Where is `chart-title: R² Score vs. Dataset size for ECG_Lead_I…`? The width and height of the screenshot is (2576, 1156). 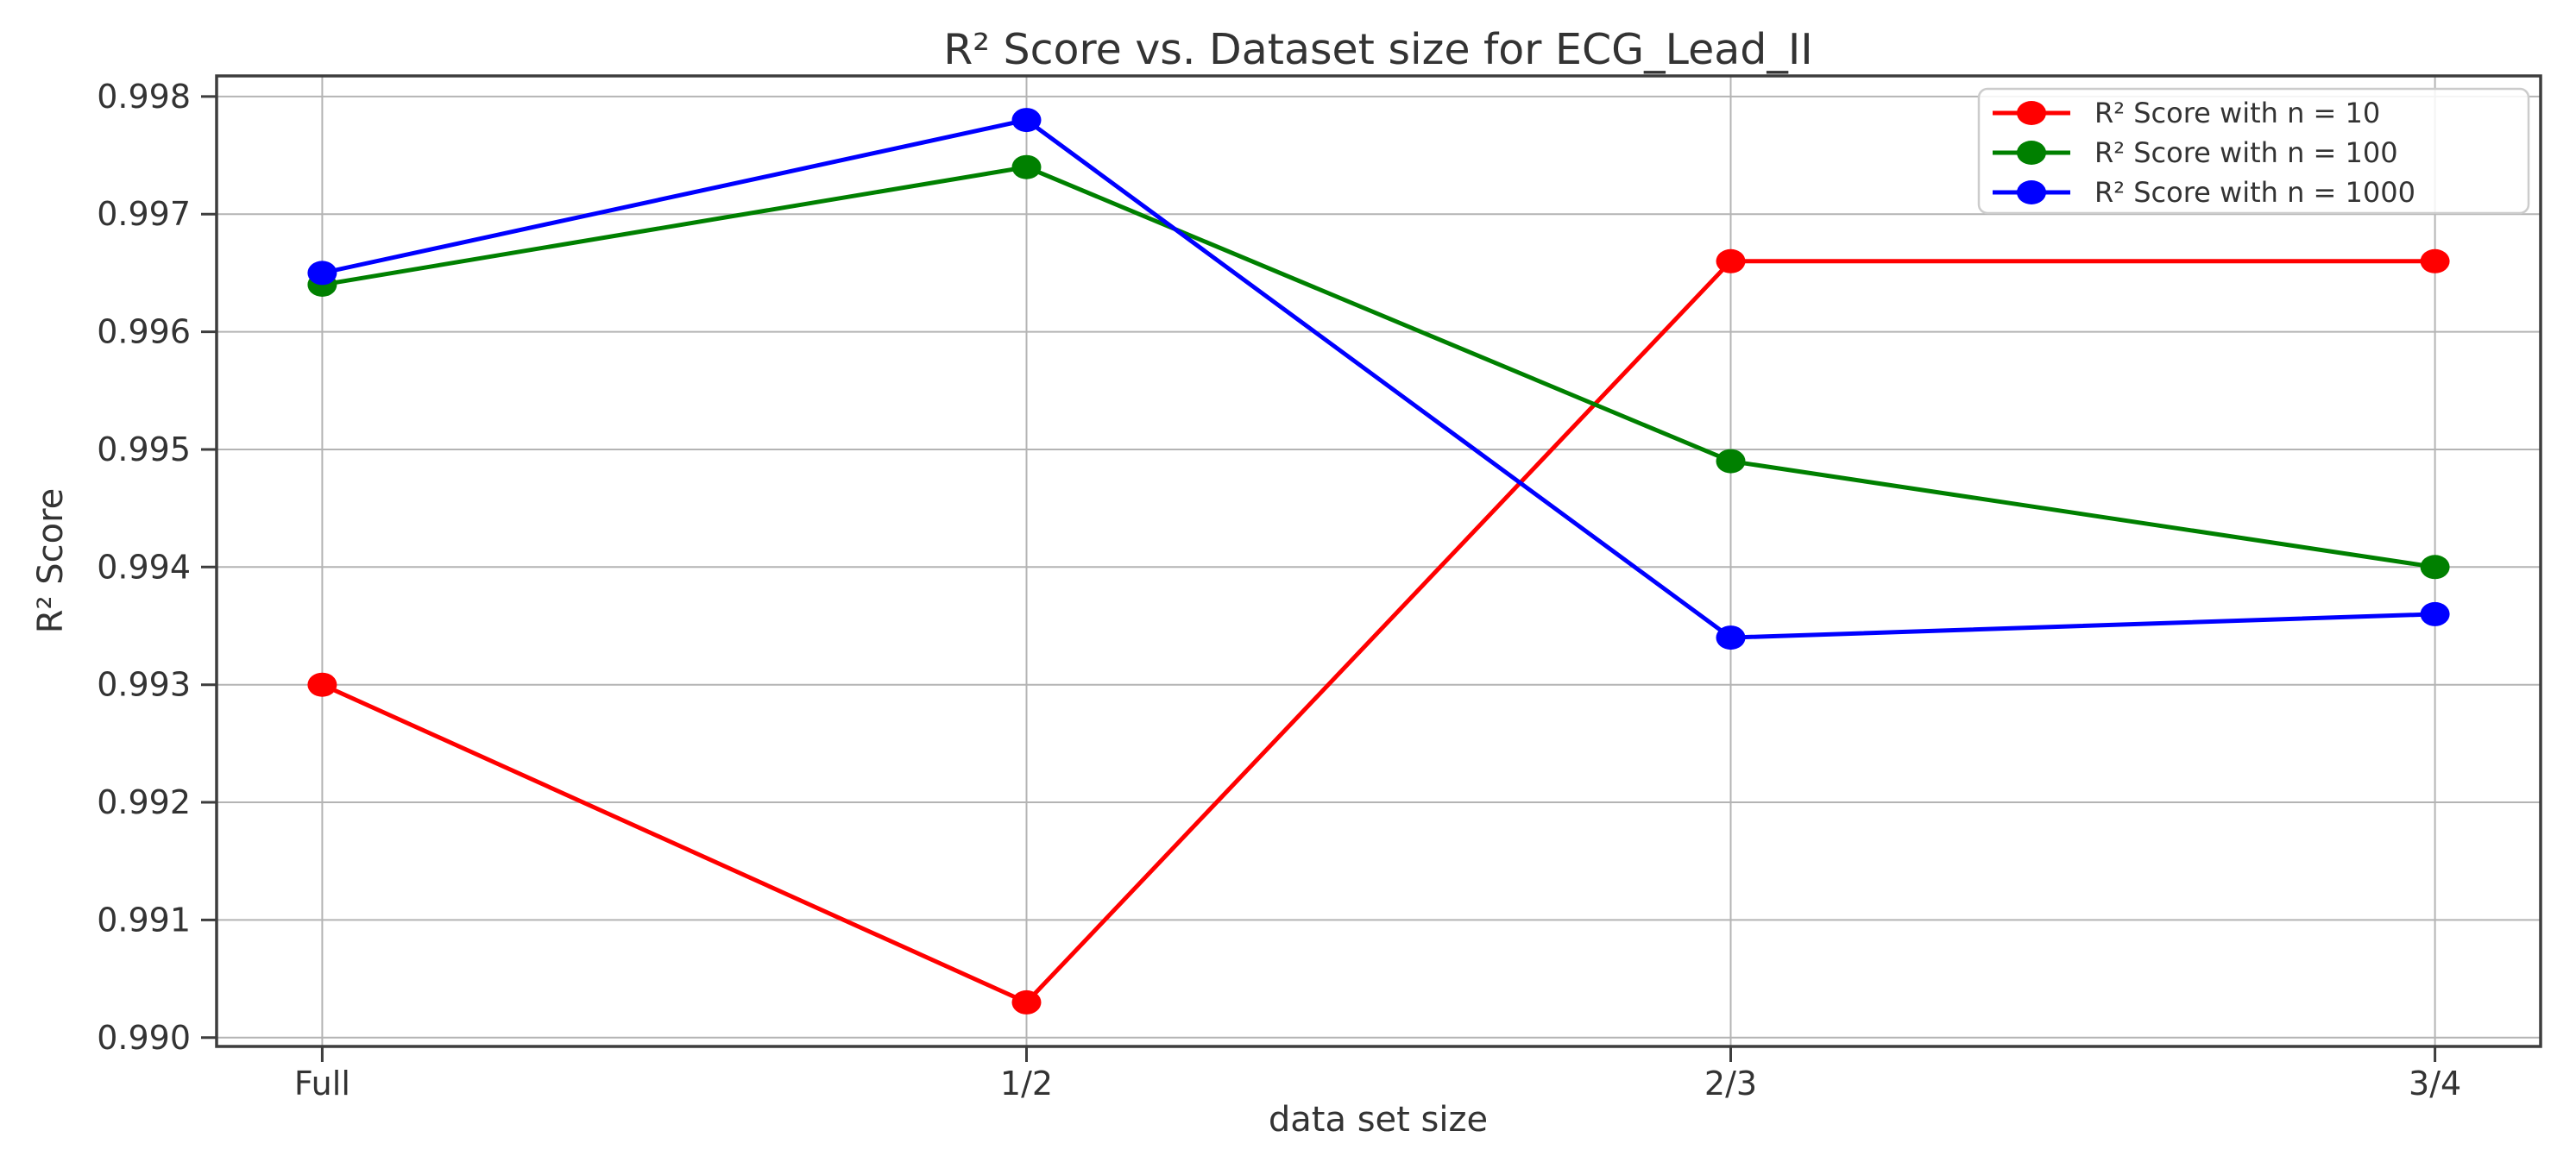
chart-title: R² Score vs. Dataset size for ECG_Lead_I… is located at coordinates (1378, 49).